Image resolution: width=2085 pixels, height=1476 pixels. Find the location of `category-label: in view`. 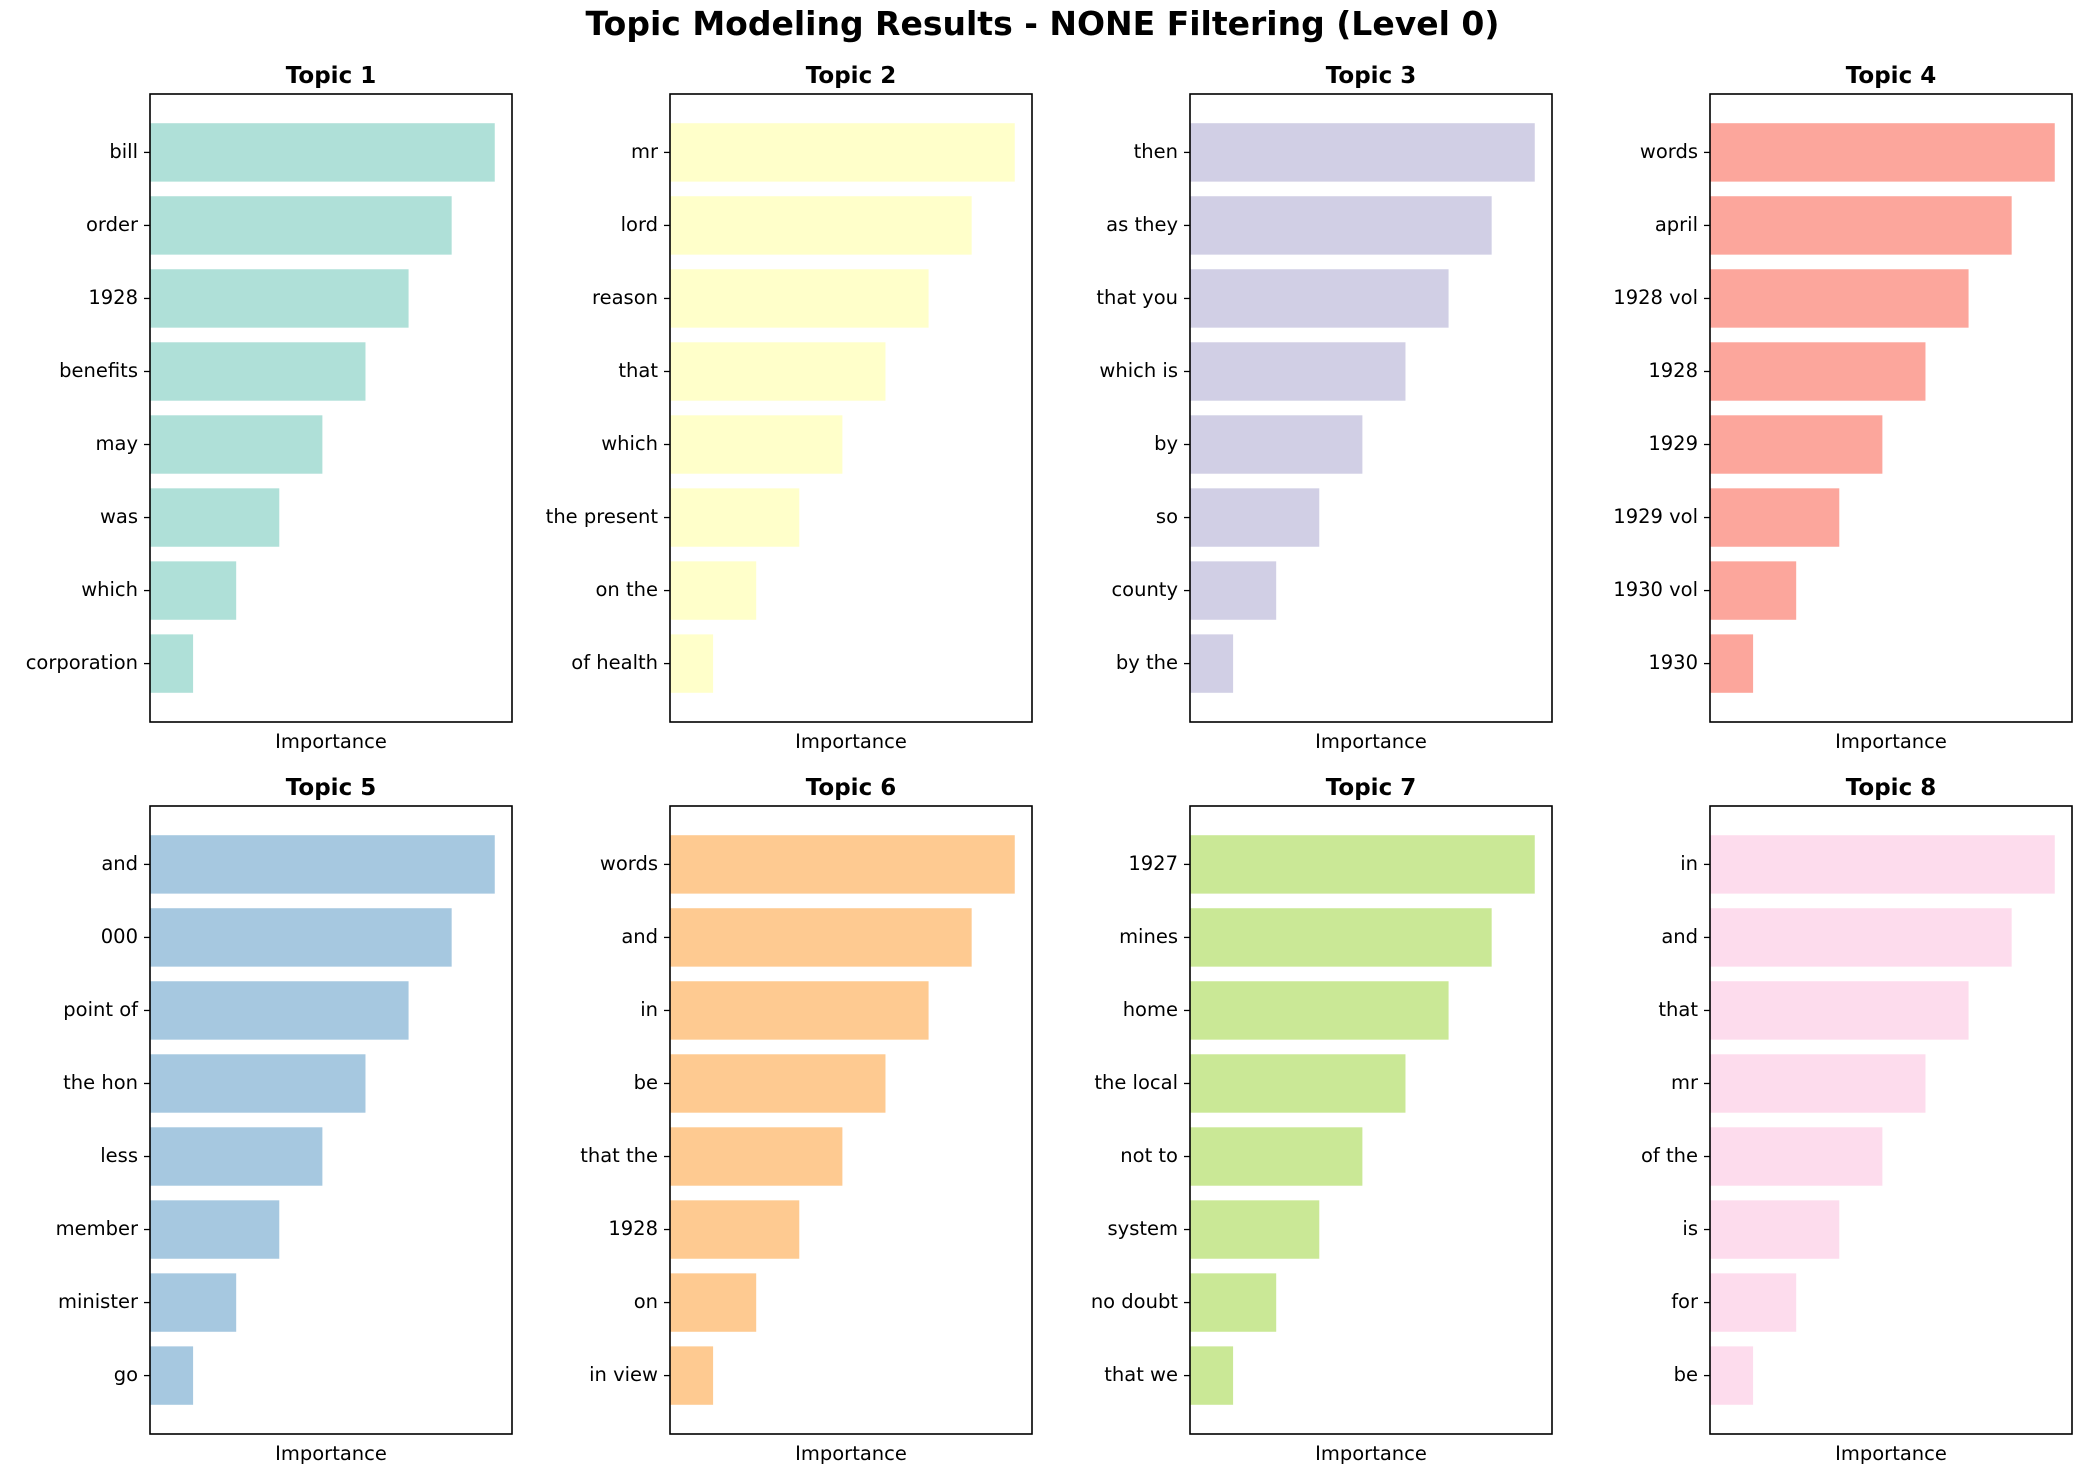

category-label: in view is located at coordinates (623, 1374).